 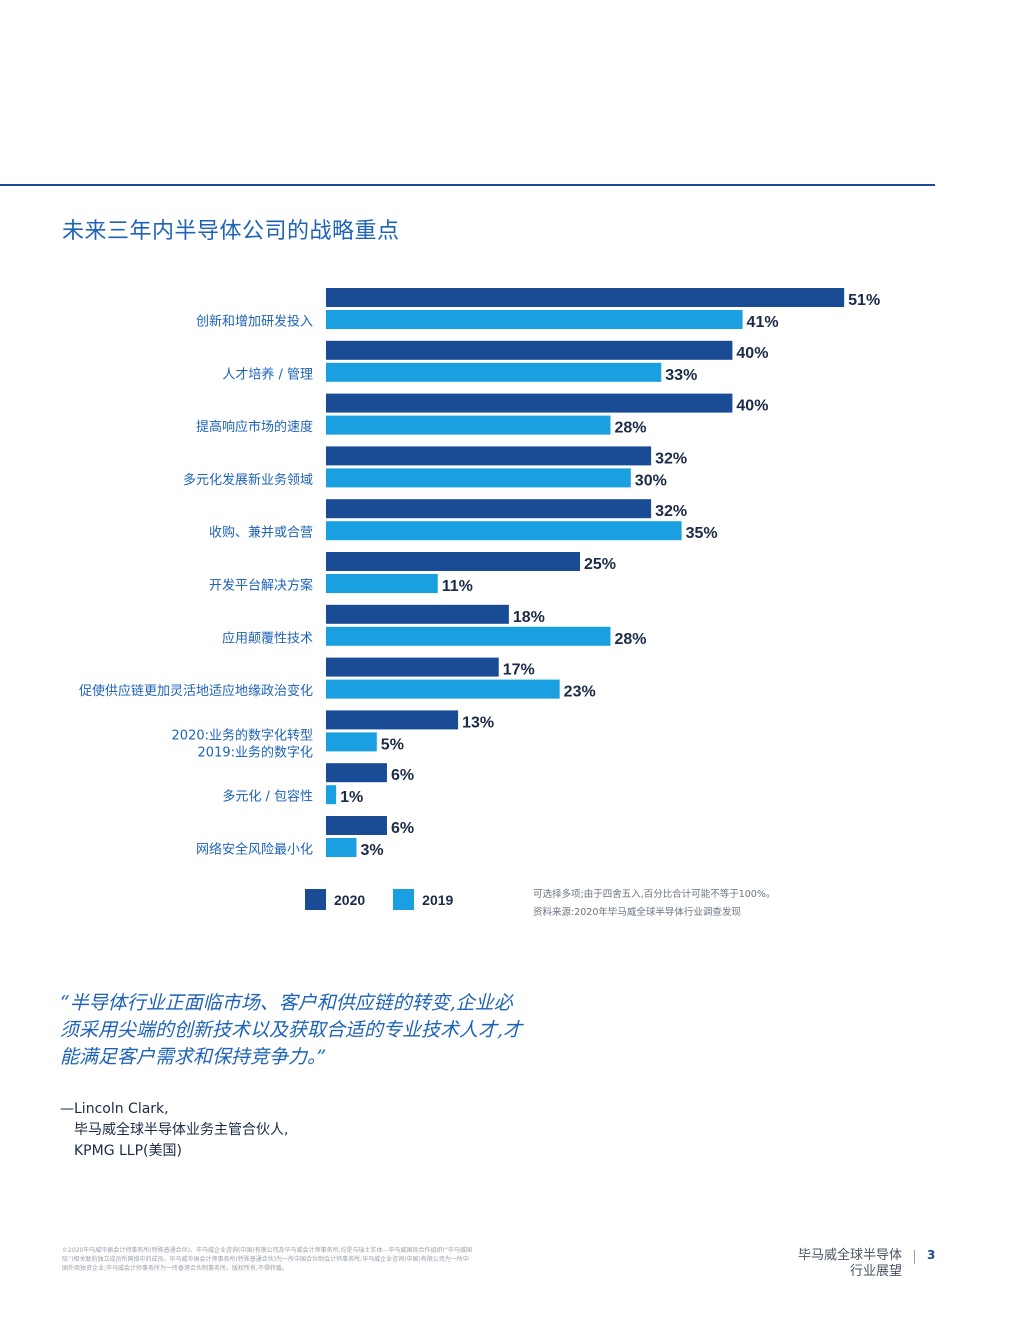 I want to click on data-label-2020-10: 6%, so click(x=402, y=828).